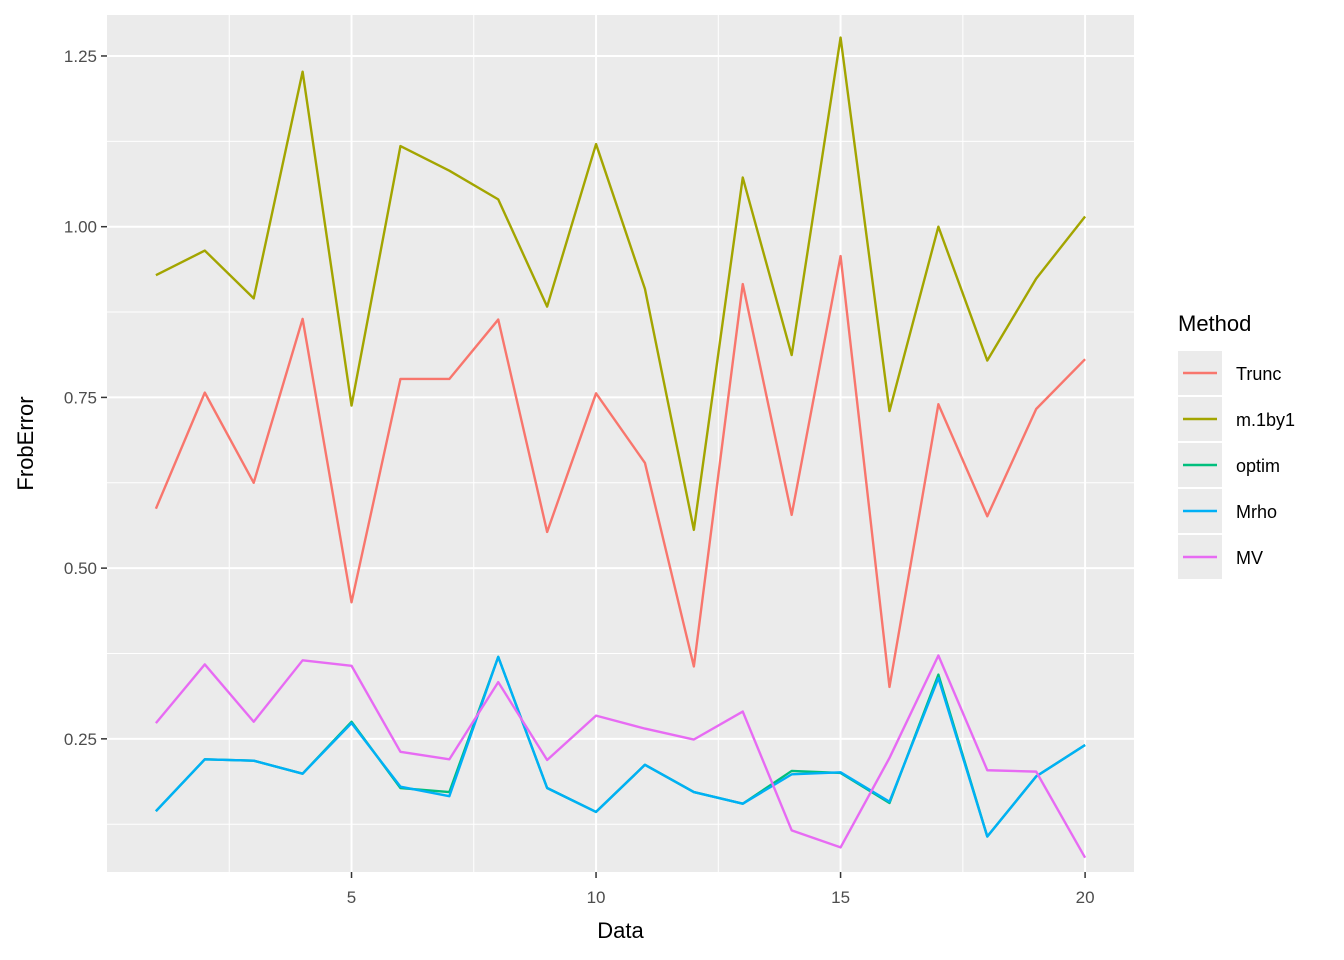  I want to click on x-tick-label: 5, so click(351, 897).